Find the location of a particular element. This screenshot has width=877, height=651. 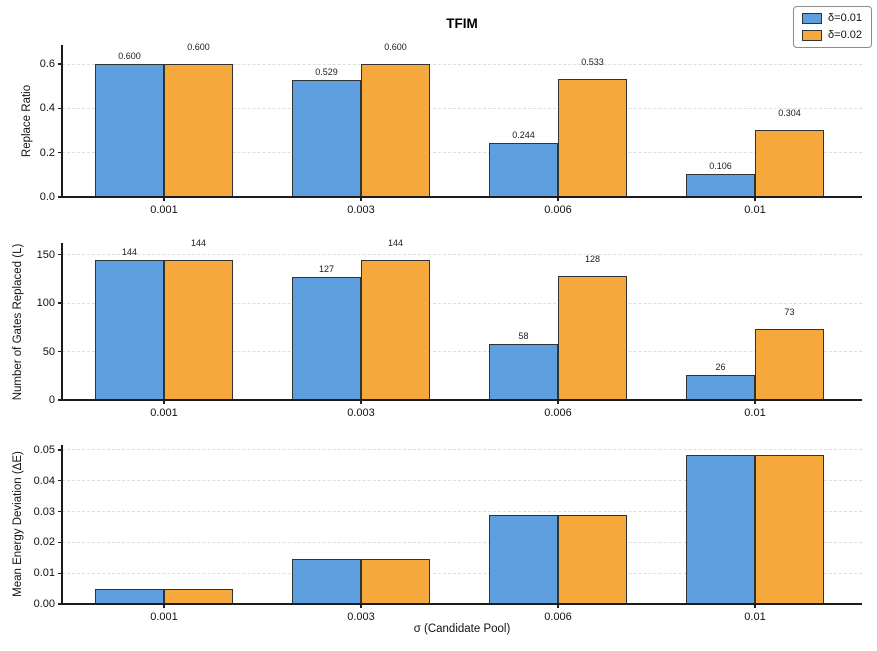

bar-value-label: 0.529 is located at coordinates (326, 71).